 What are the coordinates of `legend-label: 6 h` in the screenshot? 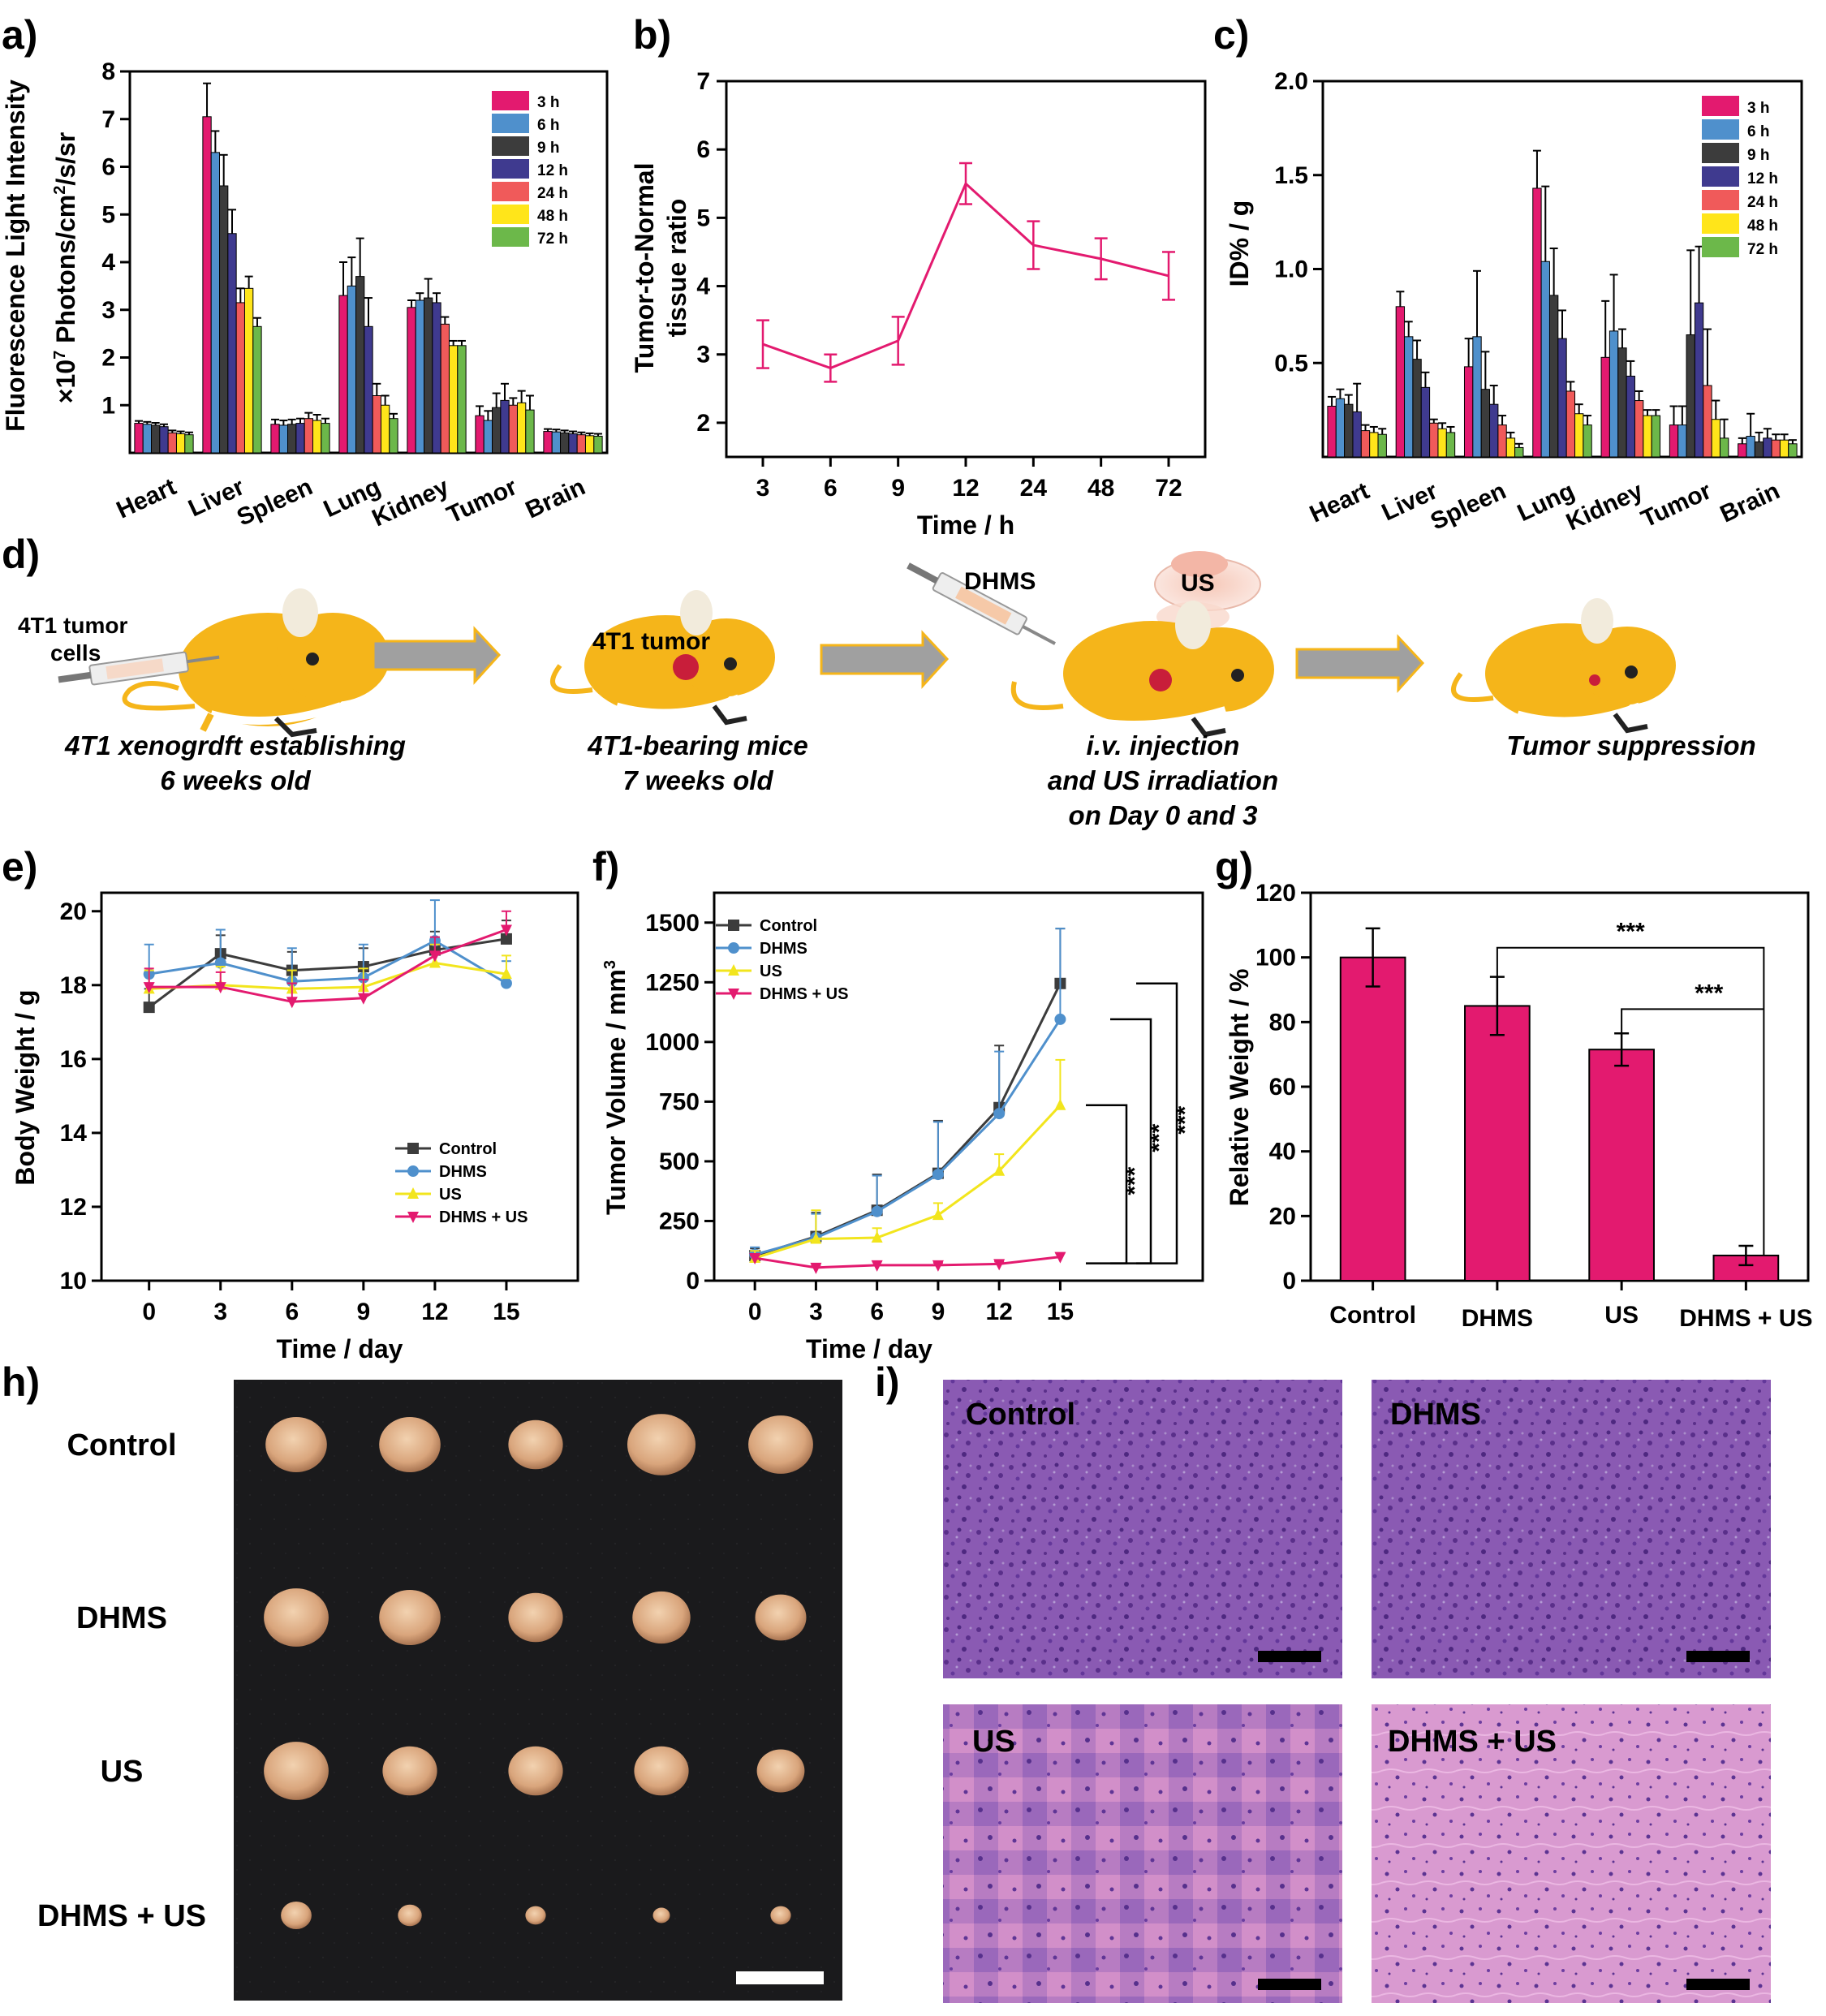 It's located at (1758, 132).